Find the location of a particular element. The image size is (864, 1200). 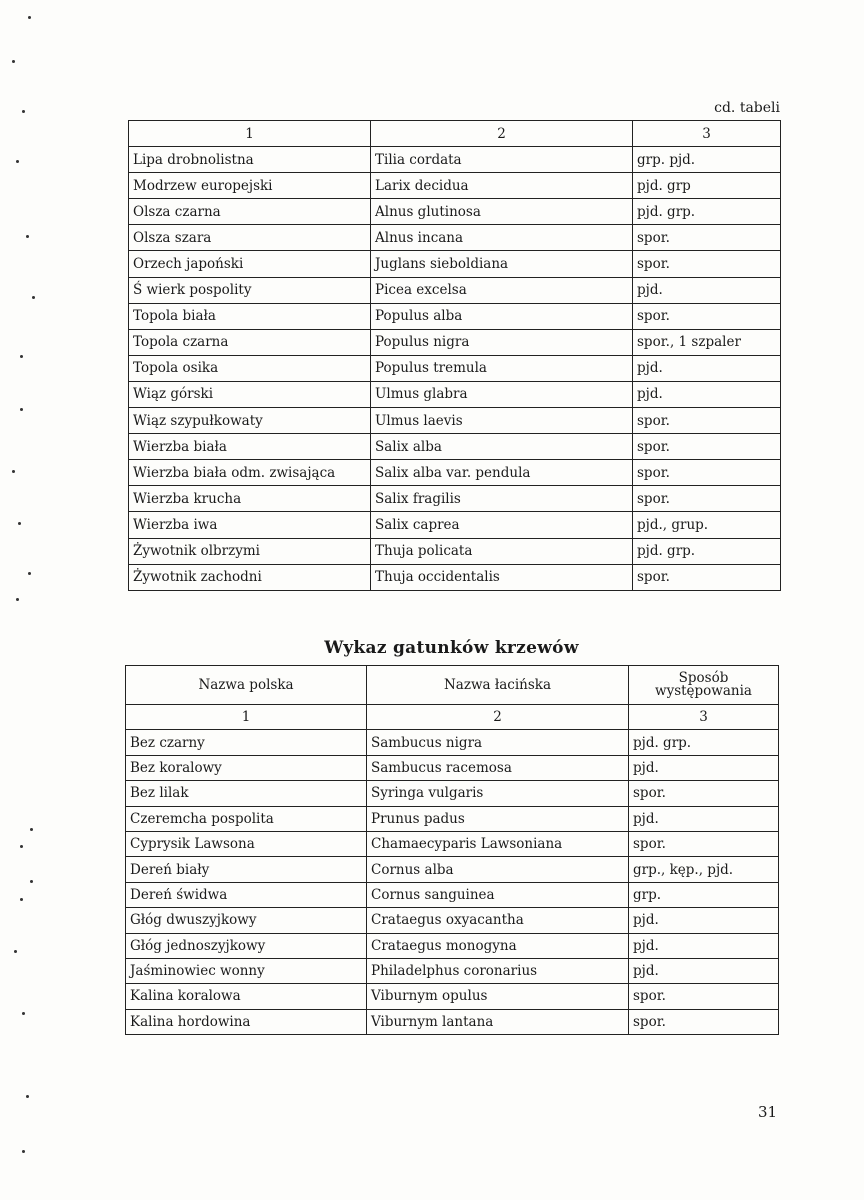

header-cell: Nazwa polska is located at coordinates (246, 685).